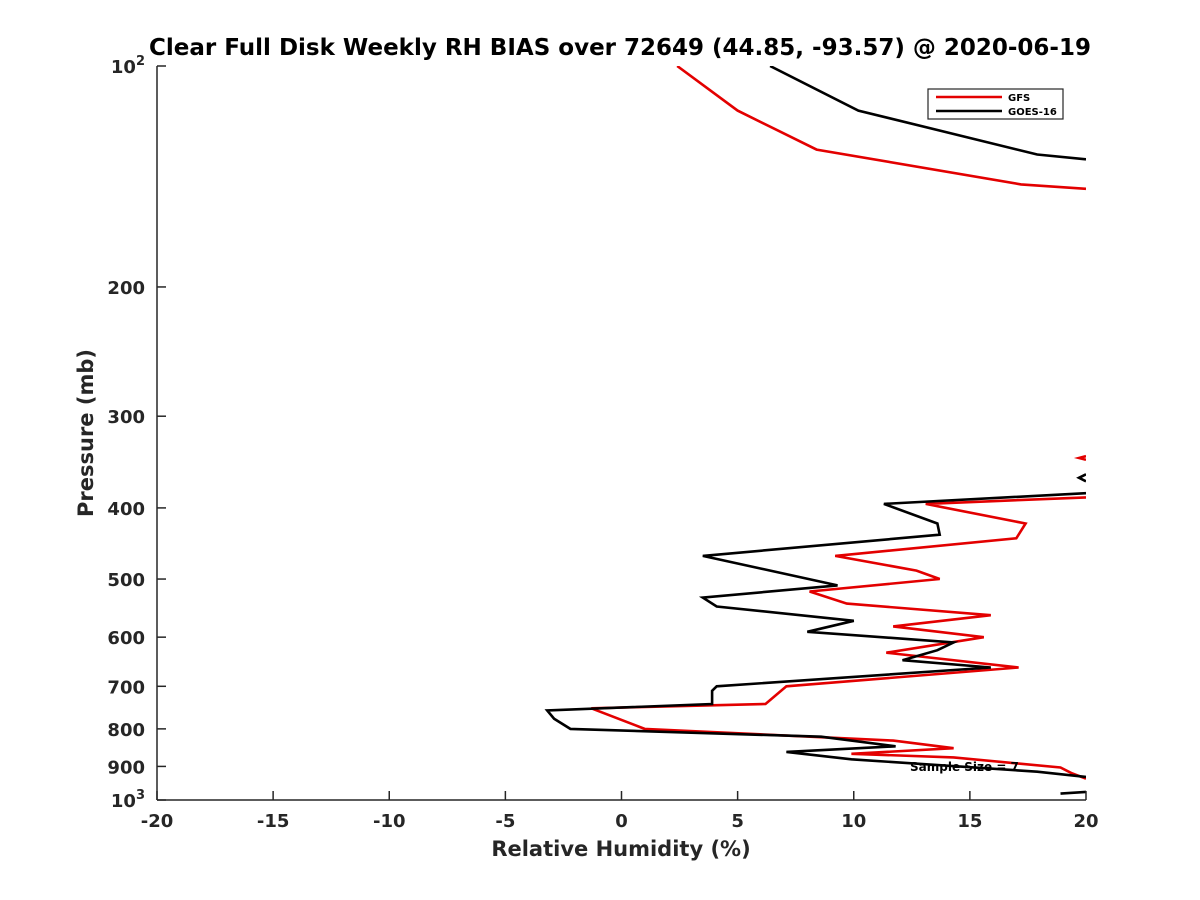 The width and height of the screenshot is (1200, 900). Describe the element at coordinates (1019, 98) in the screenshot. I see `legend-label: GFS` at that location.